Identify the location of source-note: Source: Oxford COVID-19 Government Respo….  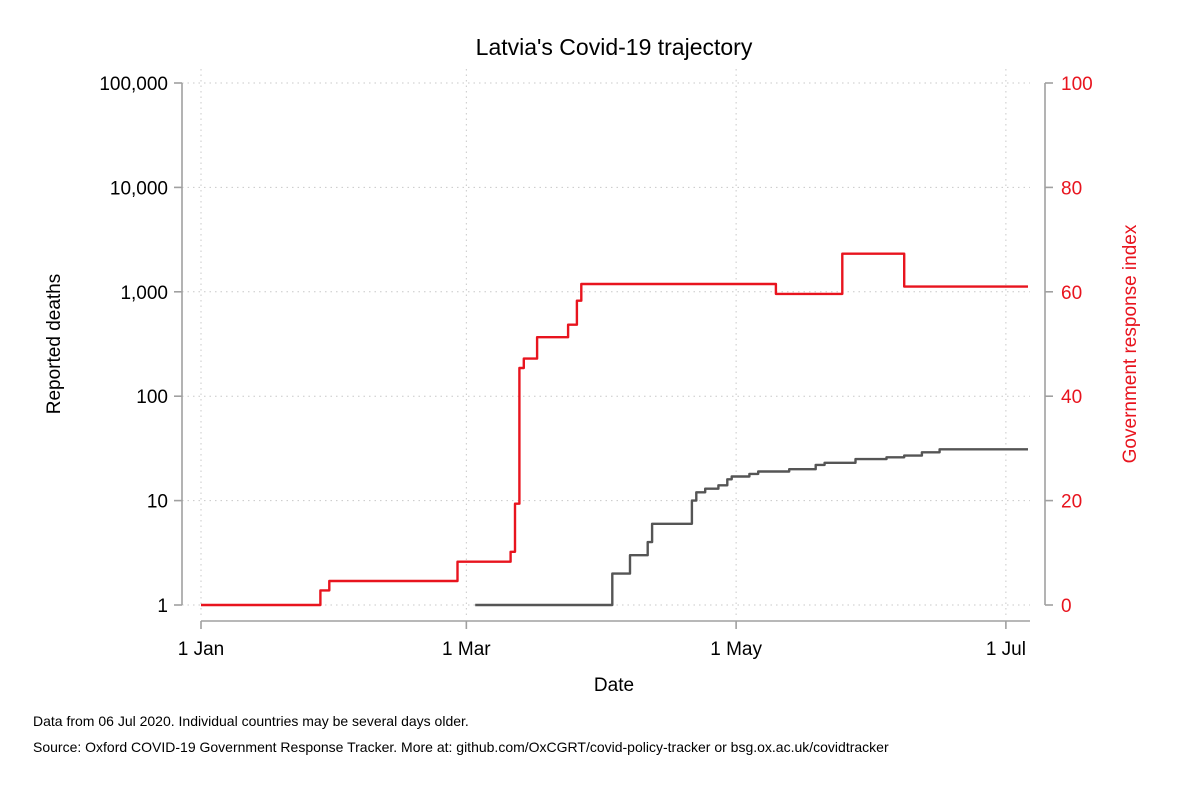
(461, 747).